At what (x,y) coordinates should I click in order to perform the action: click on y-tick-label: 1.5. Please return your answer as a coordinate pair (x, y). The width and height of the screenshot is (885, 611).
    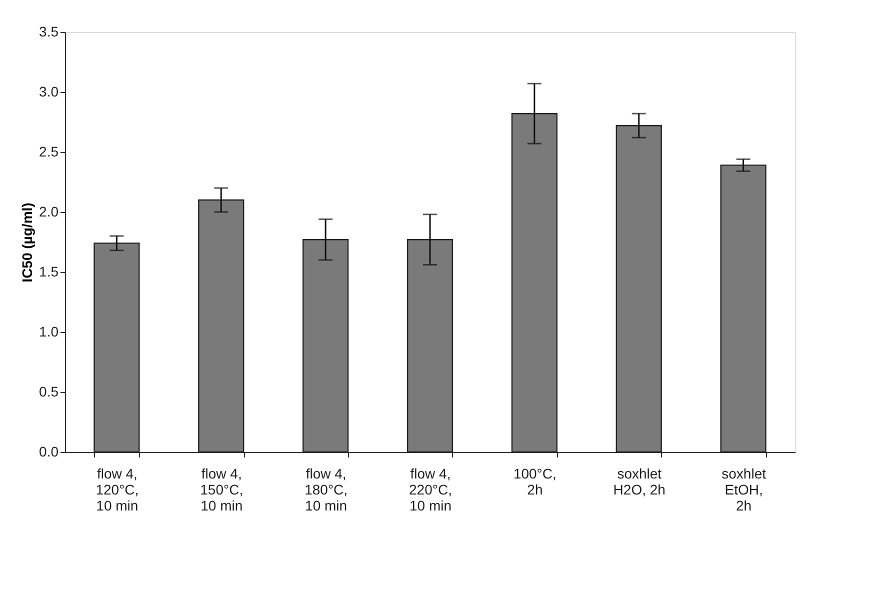
    Looking at the image, I should click on (49, 272).